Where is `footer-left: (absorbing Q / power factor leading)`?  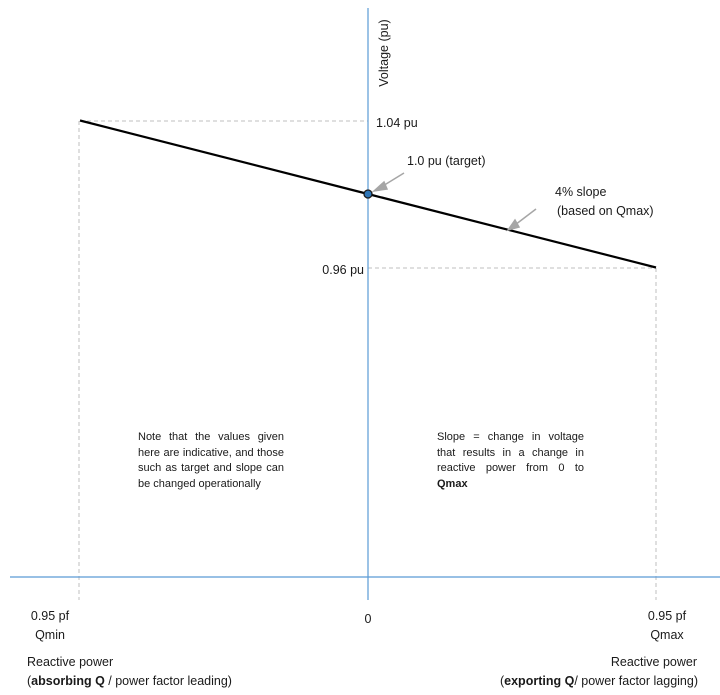
footer-left: (absorbing Q / power factor leading) is located at coordinates (129, 681).